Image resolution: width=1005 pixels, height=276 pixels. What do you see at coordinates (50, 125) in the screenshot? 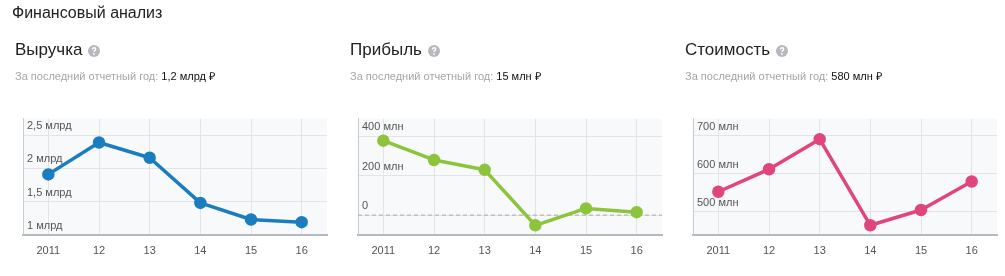
I see `y-tick-label: 2,5 млрд` at bounding box center [50, 125].